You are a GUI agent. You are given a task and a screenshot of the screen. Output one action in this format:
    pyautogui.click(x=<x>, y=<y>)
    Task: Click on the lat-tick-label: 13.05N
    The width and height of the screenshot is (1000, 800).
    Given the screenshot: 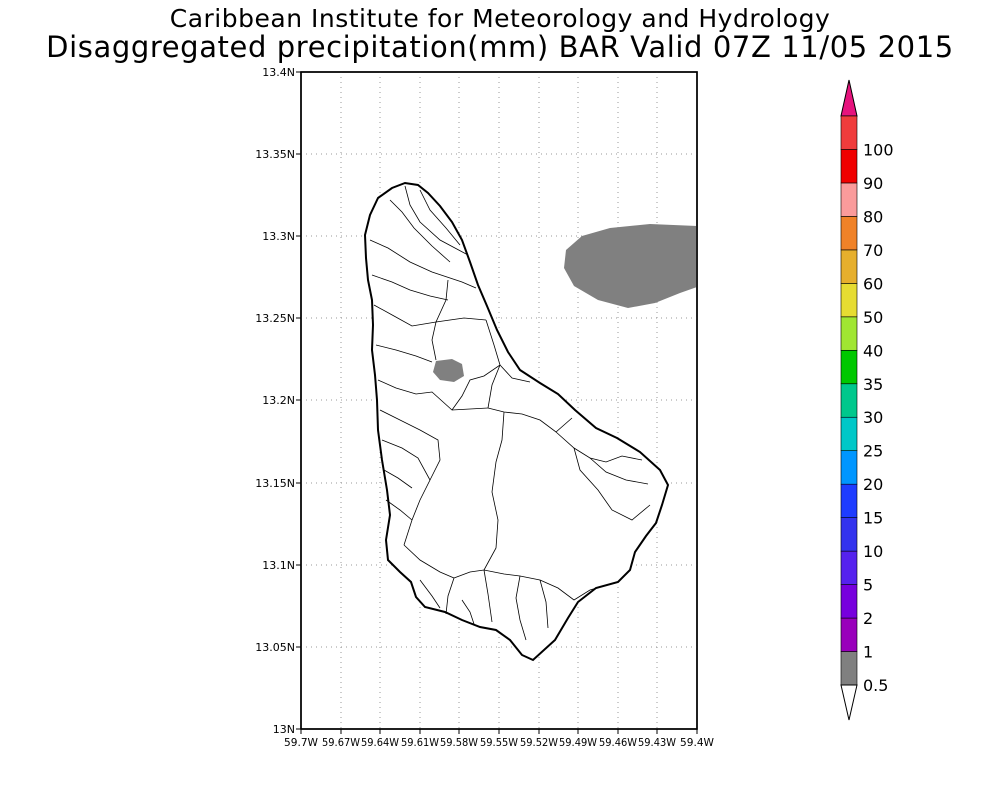 What is the action you would take?
    pyautogui.click(x=275, y=647)
    